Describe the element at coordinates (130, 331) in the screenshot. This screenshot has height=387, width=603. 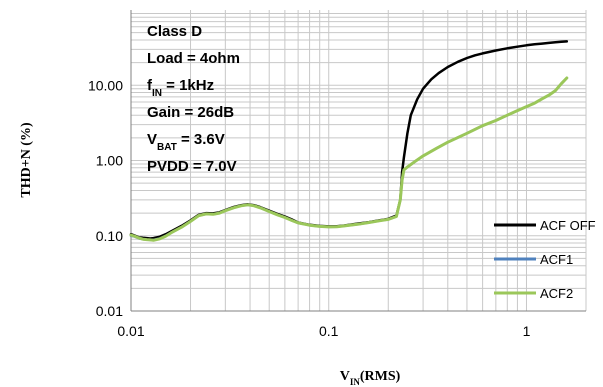
I see `x-tick-label: 0.01` at that location.